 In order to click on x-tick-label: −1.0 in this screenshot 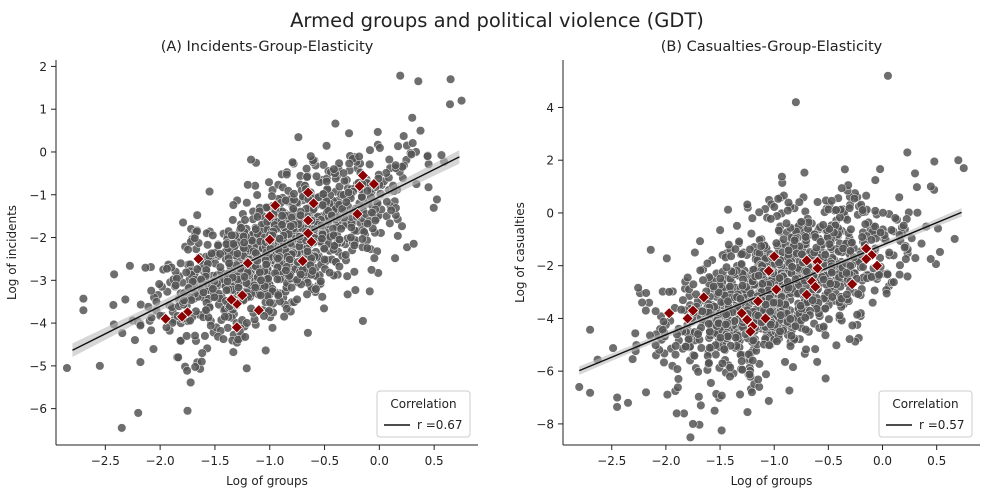, I will do `click(774, 461)`.